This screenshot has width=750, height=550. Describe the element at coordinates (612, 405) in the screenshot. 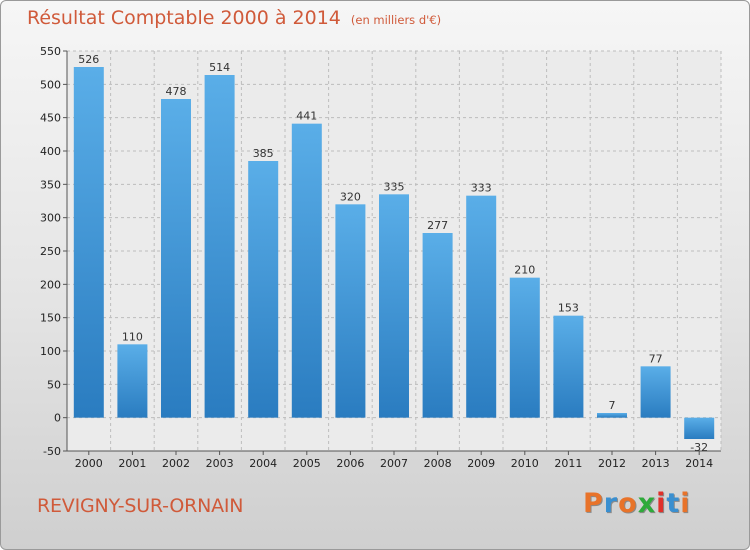

I see `value-label-2012: 7` at that location.